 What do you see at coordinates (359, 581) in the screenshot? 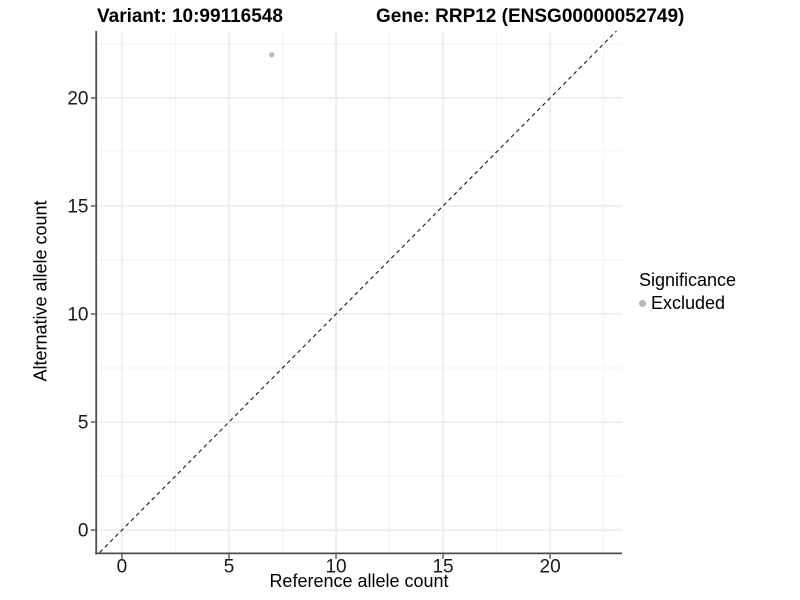
I see `x-axis-title: Reference allele count` at bounding box center [359, 581].